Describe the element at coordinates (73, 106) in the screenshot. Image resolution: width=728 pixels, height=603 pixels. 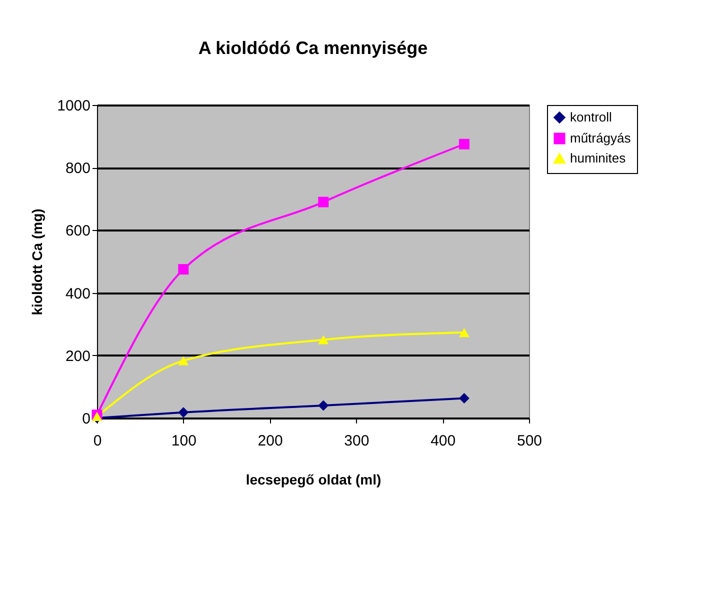
I see `y-tick-label: 1000` at that location.